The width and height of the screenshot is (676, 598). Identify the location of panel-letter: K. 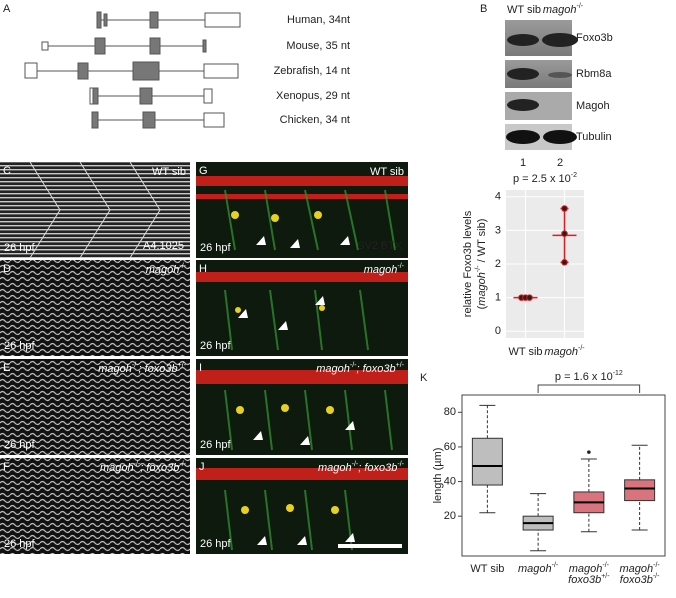
(424, 378).